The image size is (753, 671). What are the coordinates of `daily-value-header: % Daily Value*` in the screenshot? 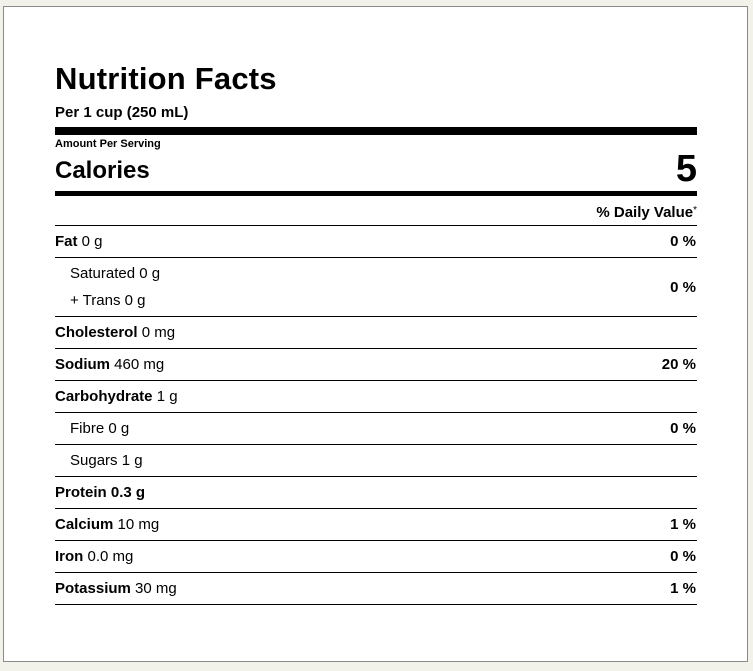 It's located at (376, 211).